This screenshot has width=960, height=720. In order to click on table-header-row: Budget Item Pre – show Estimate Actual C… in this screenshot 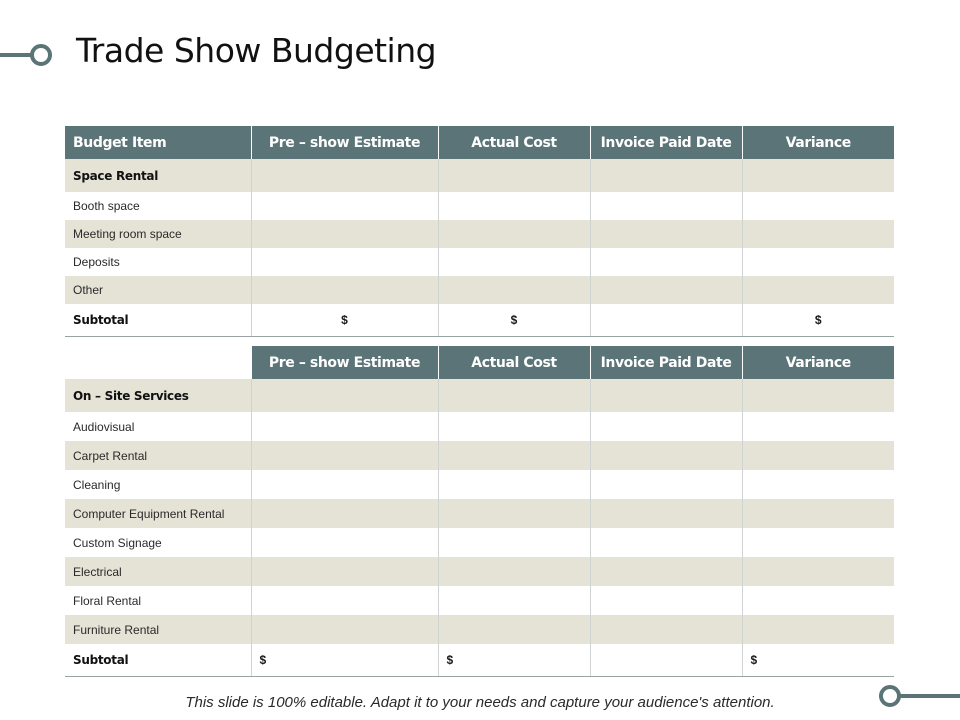, I will do `click(479, 142)`.